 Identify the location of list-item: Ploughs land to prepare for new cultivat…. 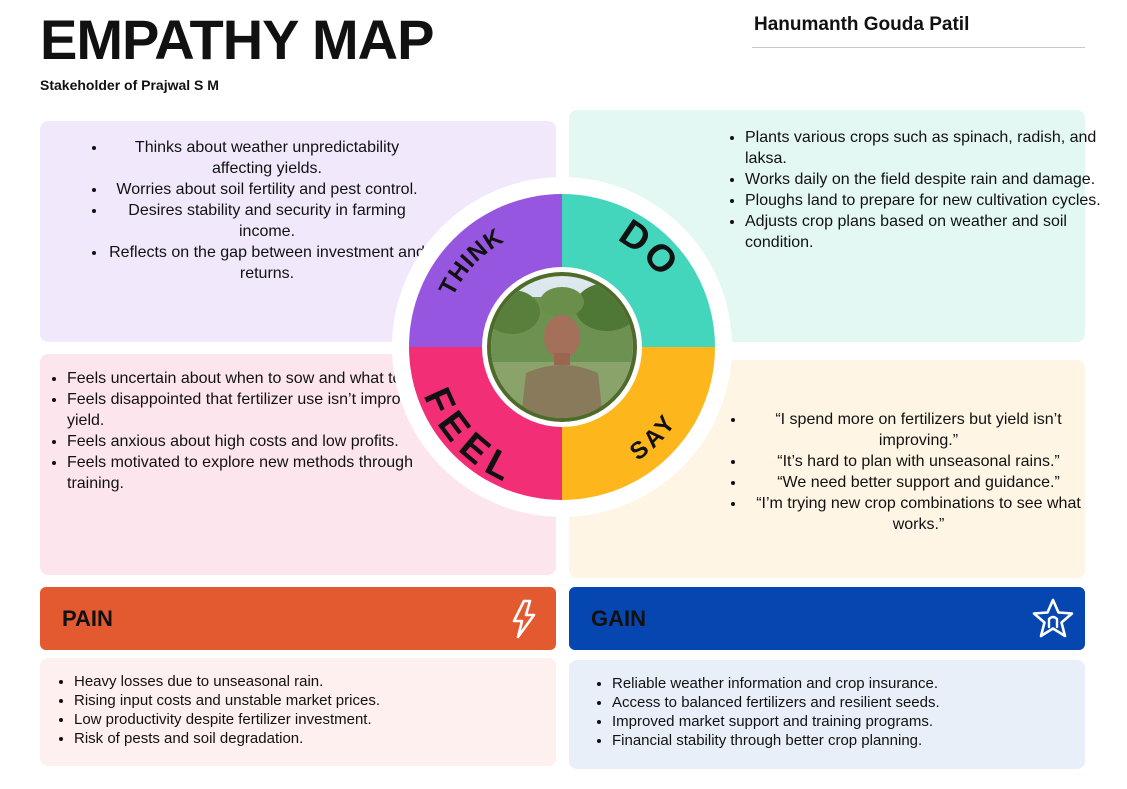
(926, 200).